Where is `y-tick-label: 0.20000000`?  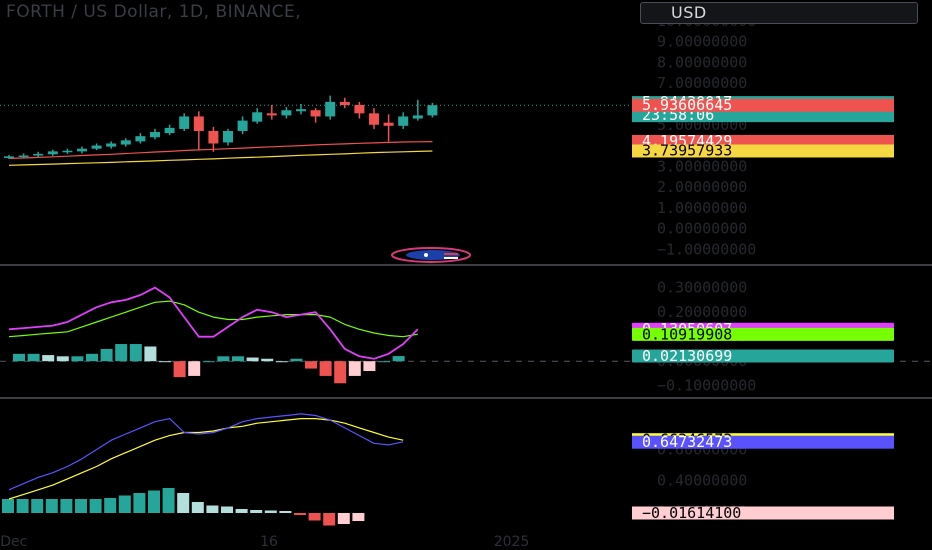
y-tick-label: 0.20000000 is located at coordinates (702, 312).